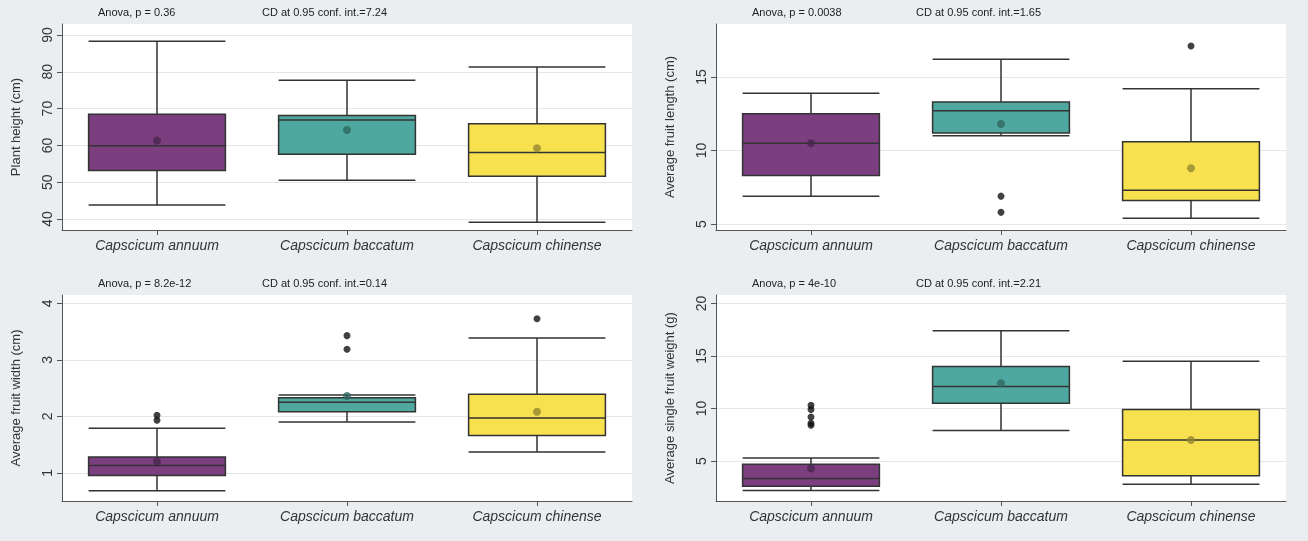 This screenshot has width=1308, height=541. I want to click on text: Anova, p = 0.0038, so click(797, 11).